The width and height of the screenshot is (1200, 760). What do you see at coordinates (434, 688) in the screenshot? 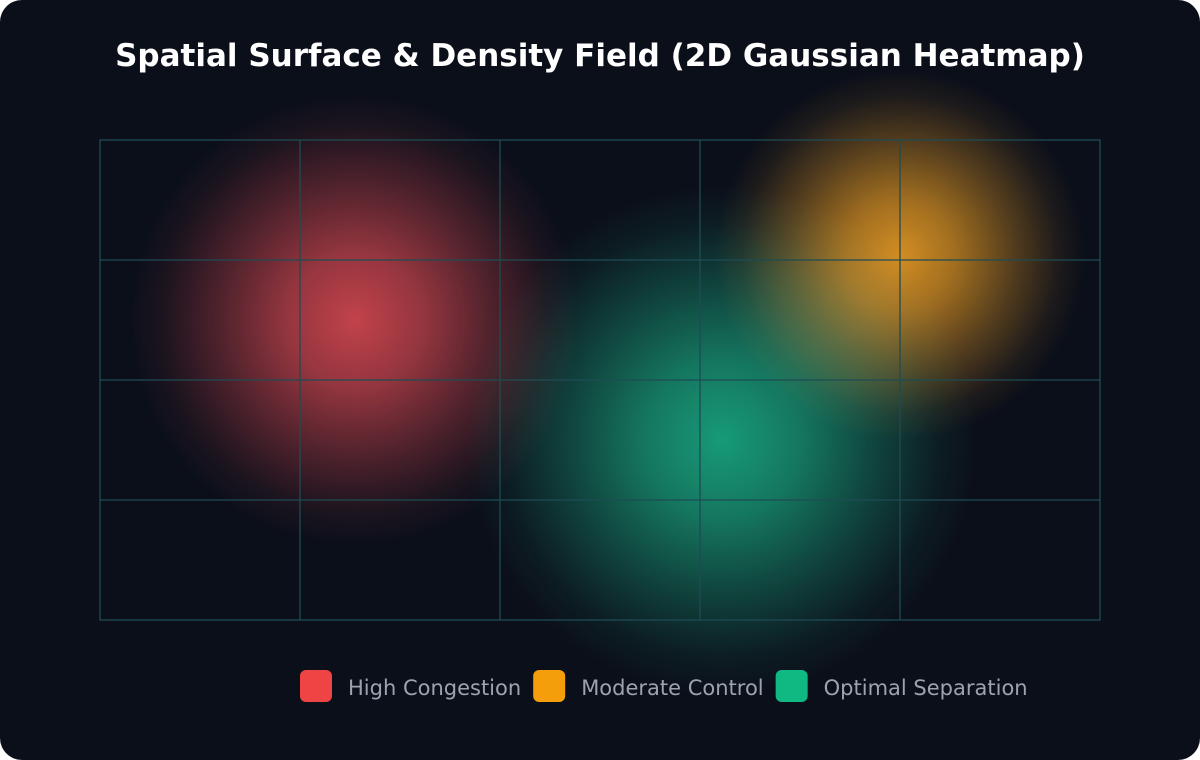
I see `legend-label: High Congestion` at bounding box center [434, 688].